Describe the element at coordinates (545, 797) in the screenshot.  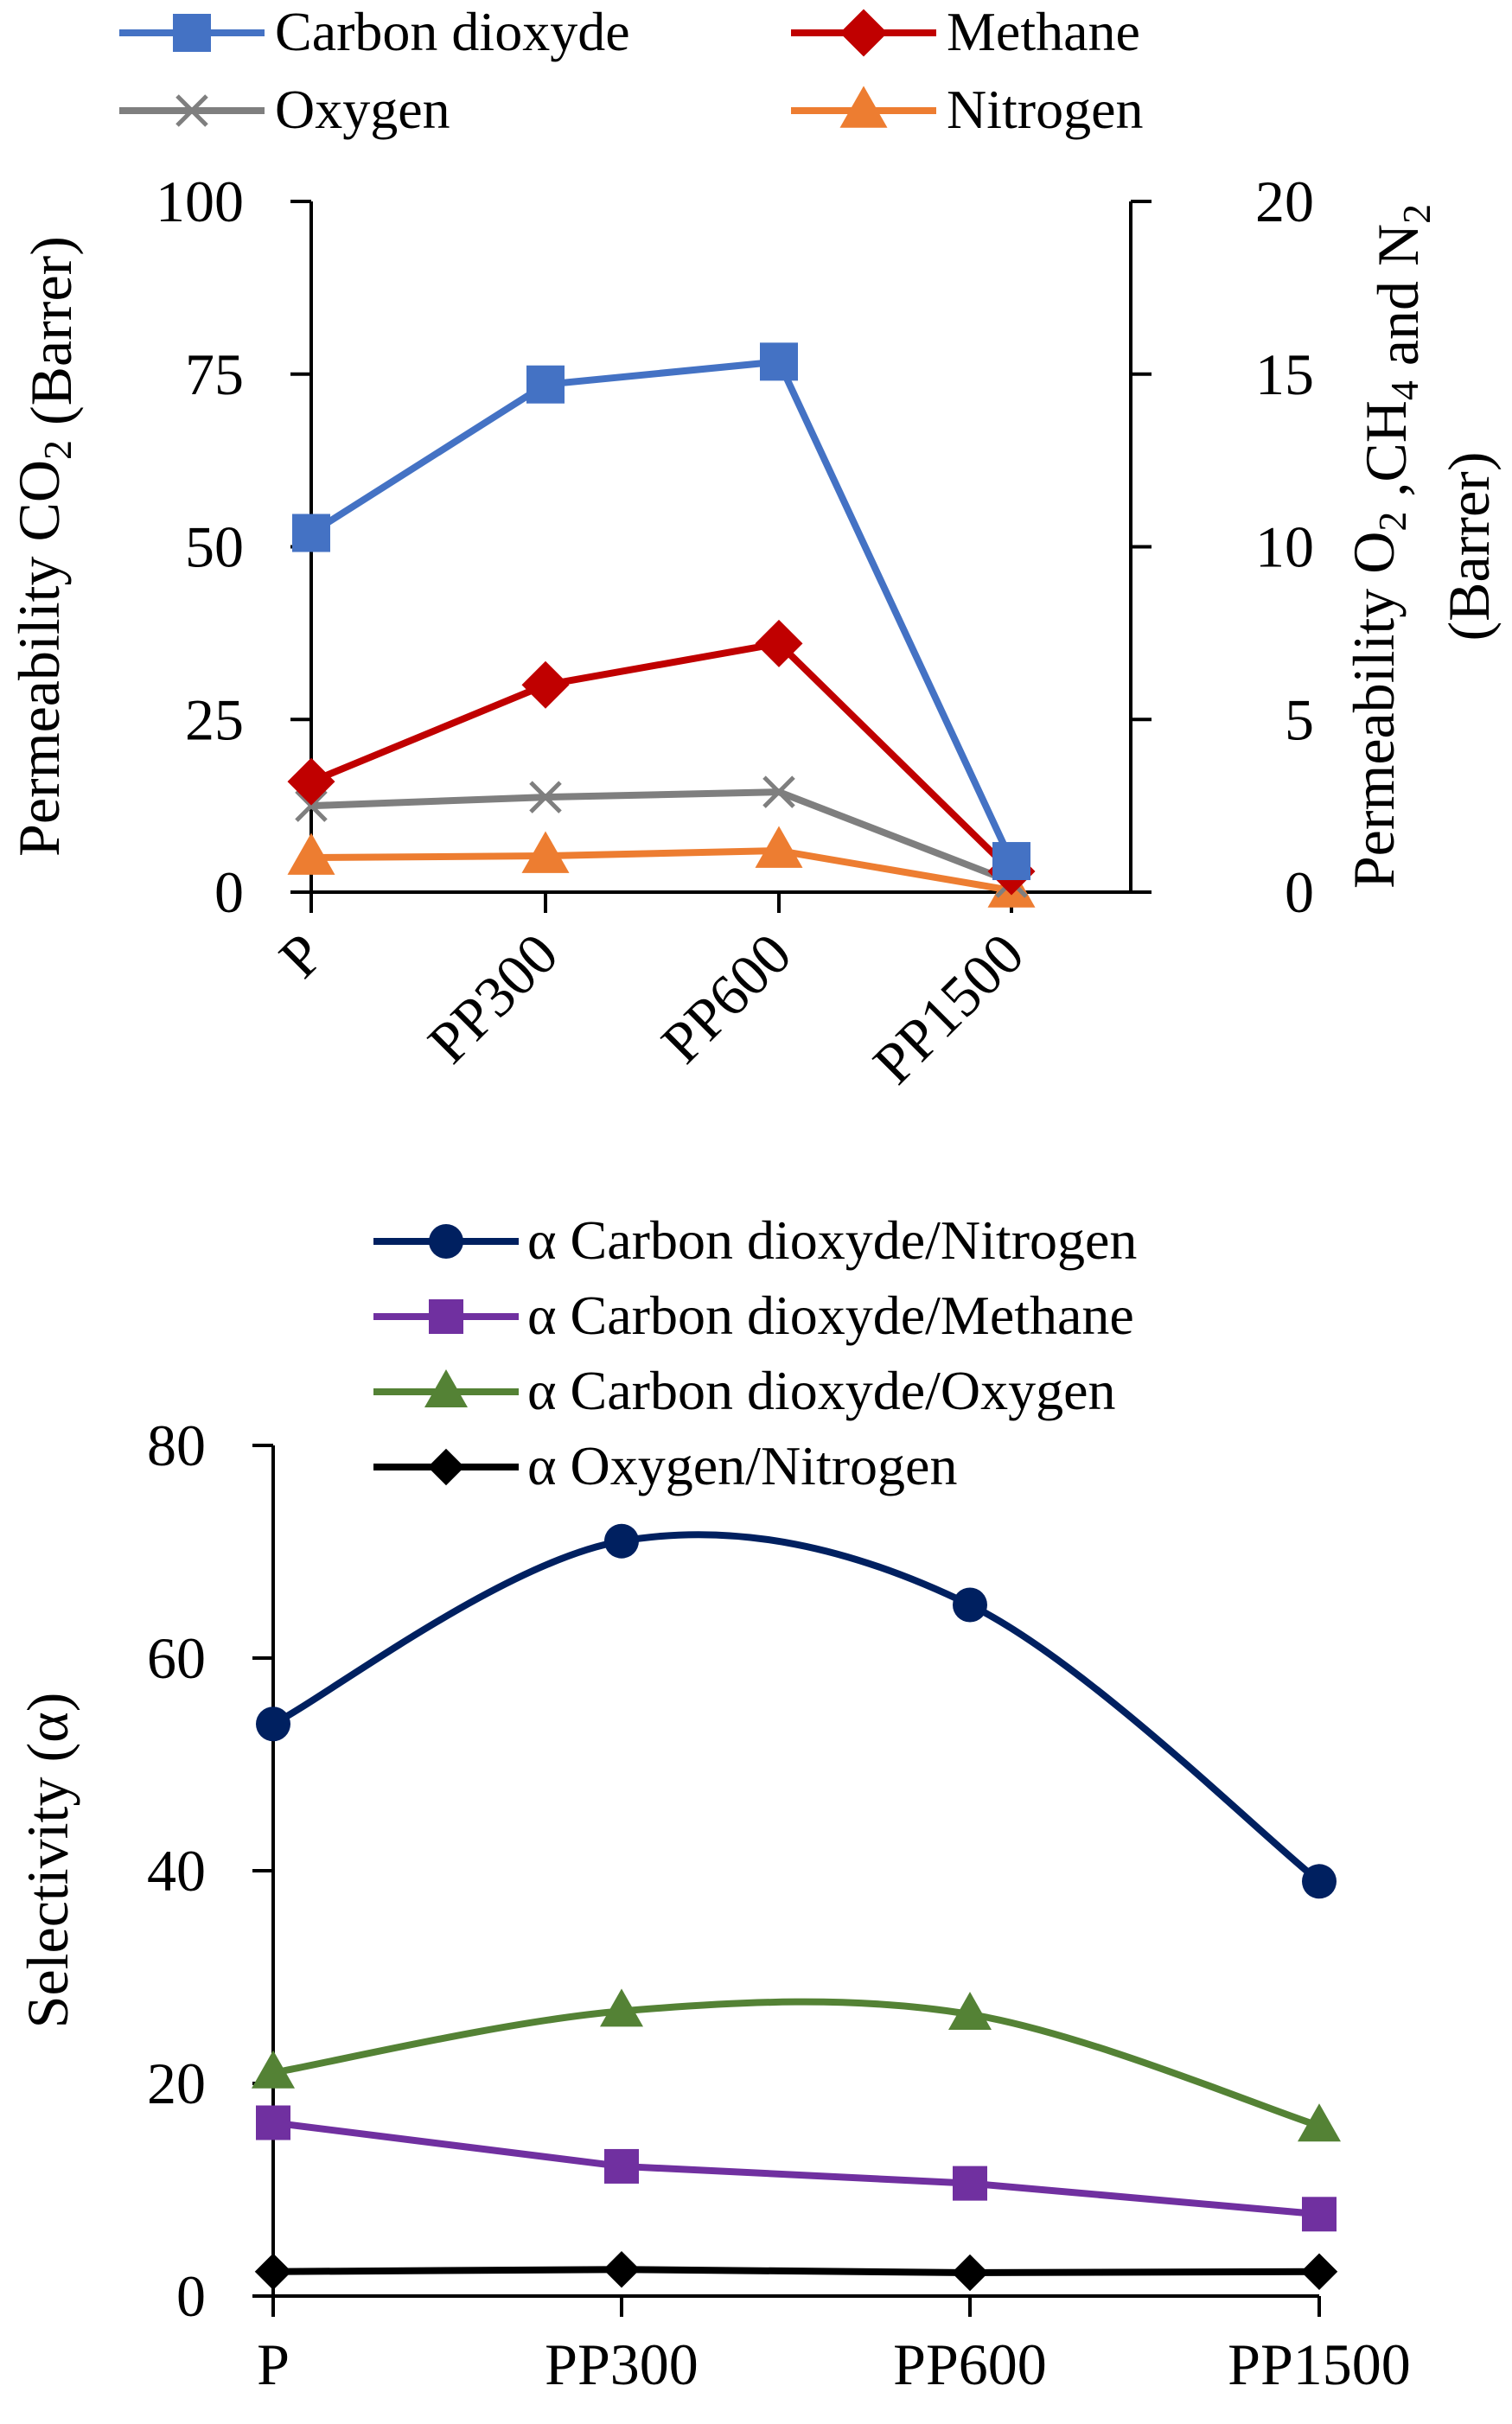
I see `data-point-oxygen-pp300` at that location.